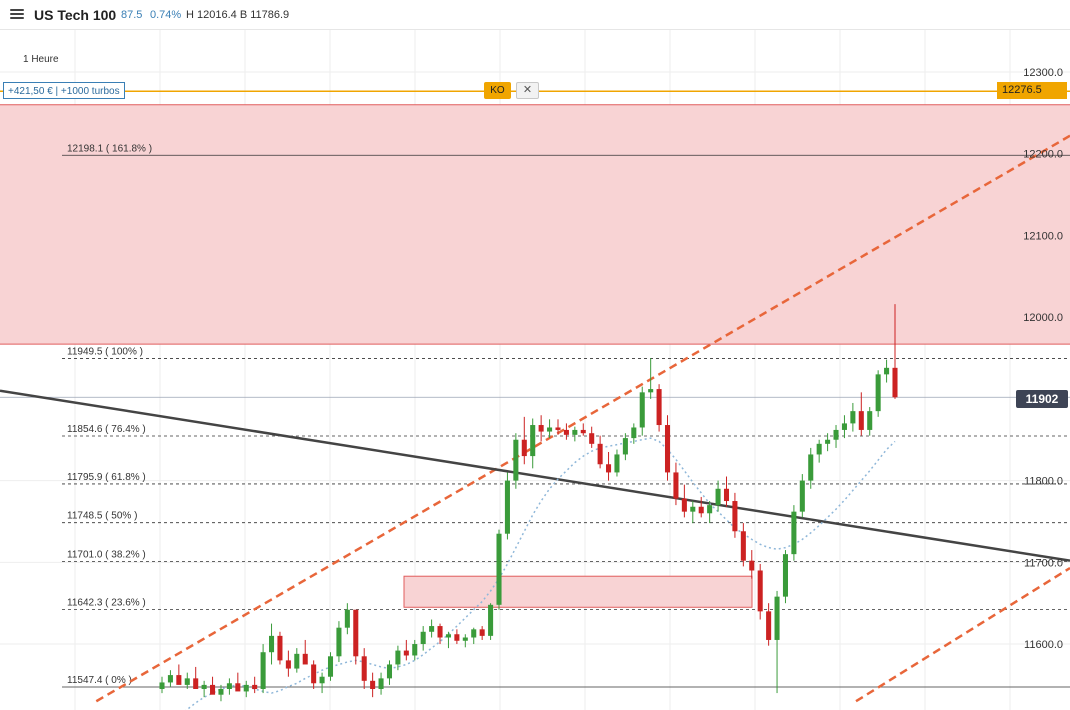  What do you see at coordinates (527, 90) in the screenshot?
I see `close-position-button: ✕` at bounding box center [527, 90].